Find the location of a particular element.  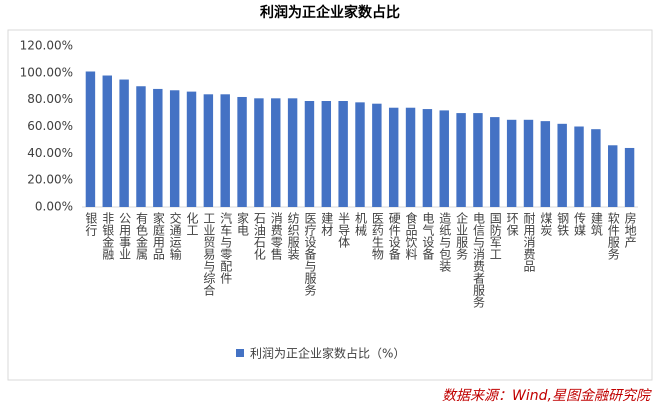

y-tick-label: 0.00% is located at coordinates (54, 207).